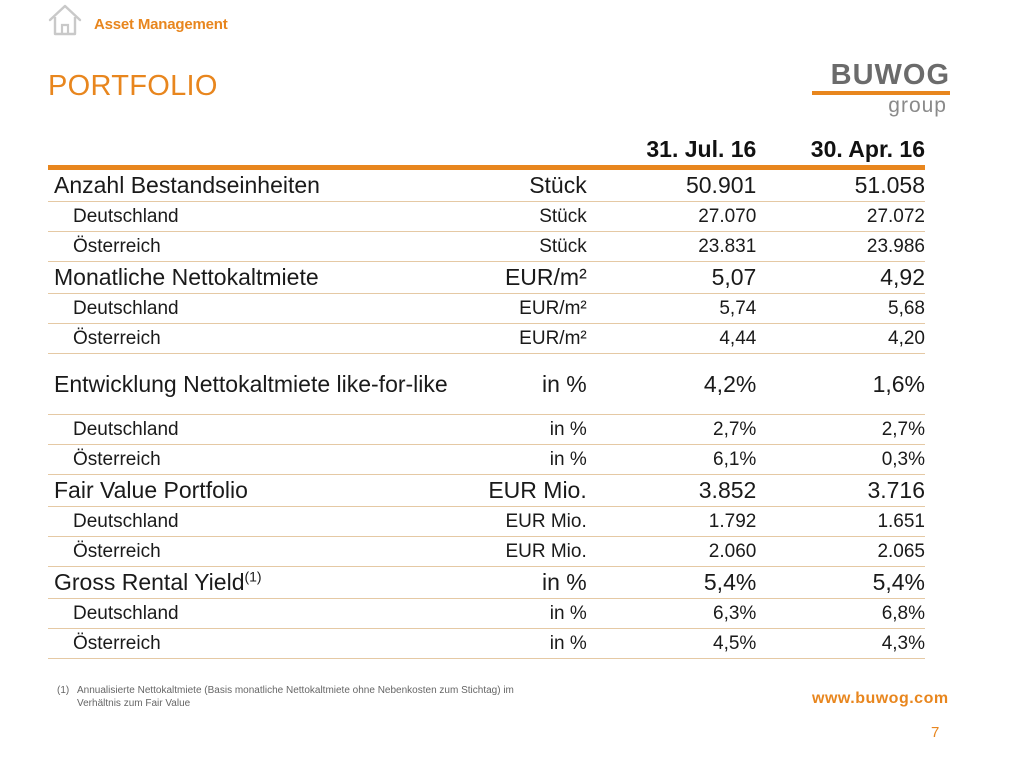  What do you see at coordinates (903, 459) in the screenshot?
I see `value-apr16-text: 0,3%` at bounding box center [903, 459].